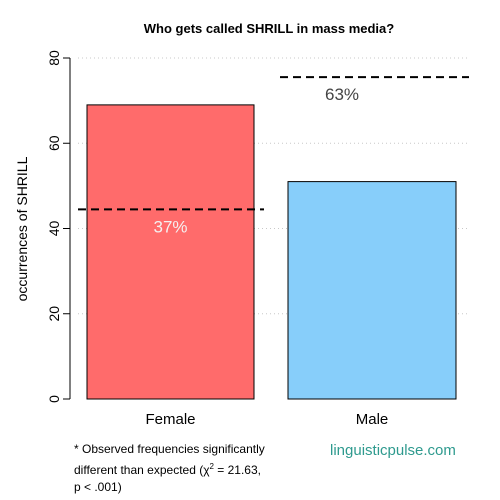  What do you see at coordinates (98, 487) in the screenshot?
I see `footnote-line-3: p < .001)` at bounding box center [98, 487].